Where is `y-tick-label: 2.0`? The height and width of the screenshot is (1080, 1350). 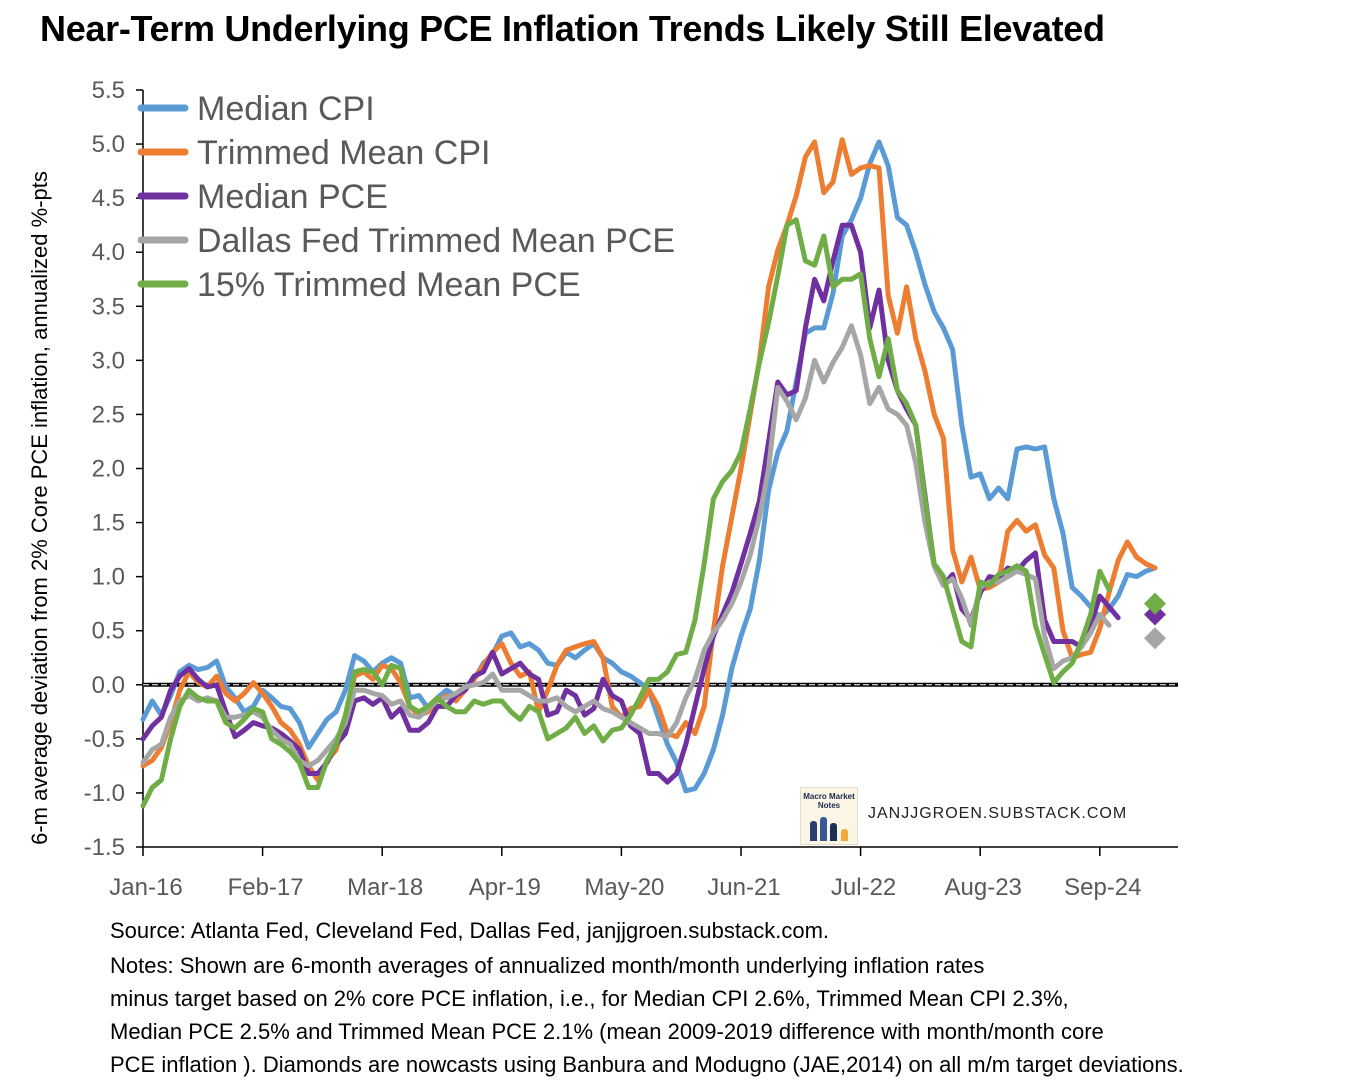 y-tick-label: 2.0 is located at coordinates (108, 469).